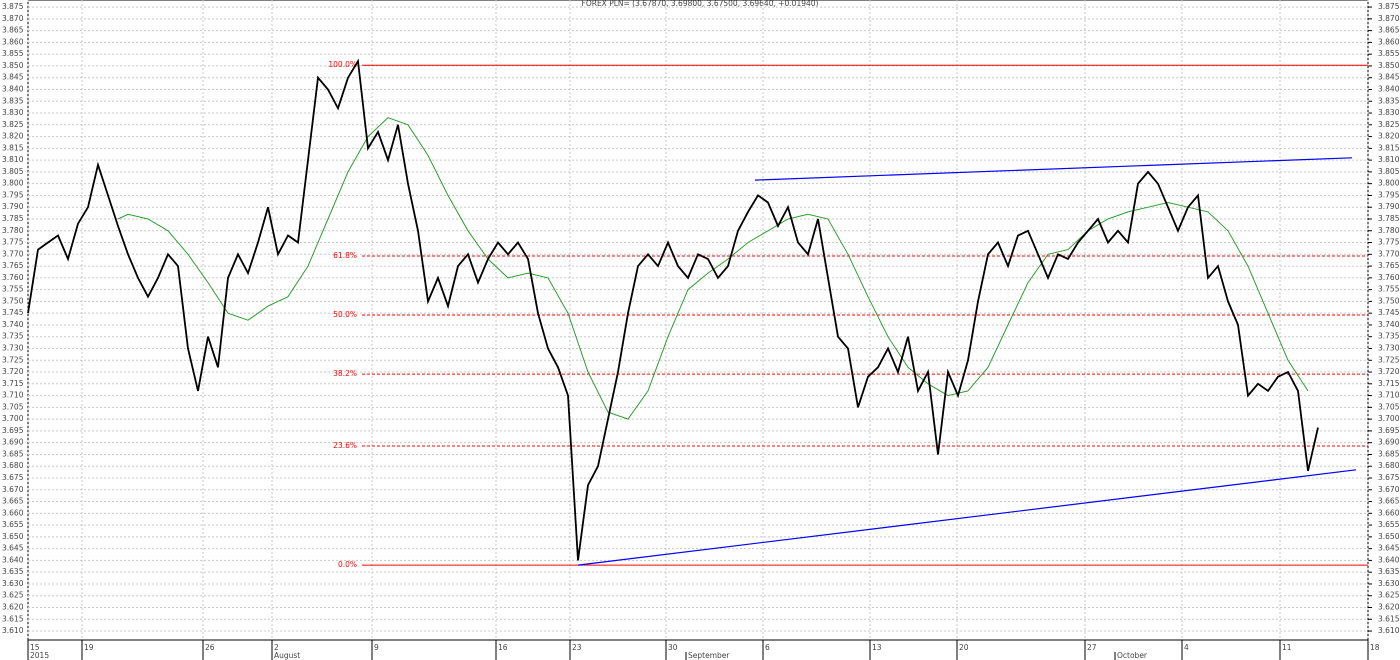 The width and height of the screenshot is (1400, 660). Describe the element at coordinates (276, 647) in the screenshot. I see `x-tick-label: 2` at that location.